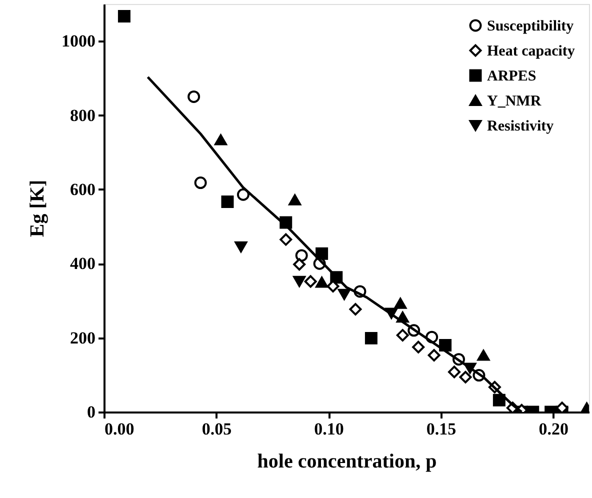 This screenshot has width=592, height=498. I want to click on legend-label: Y_NMR, so click(514, 102).